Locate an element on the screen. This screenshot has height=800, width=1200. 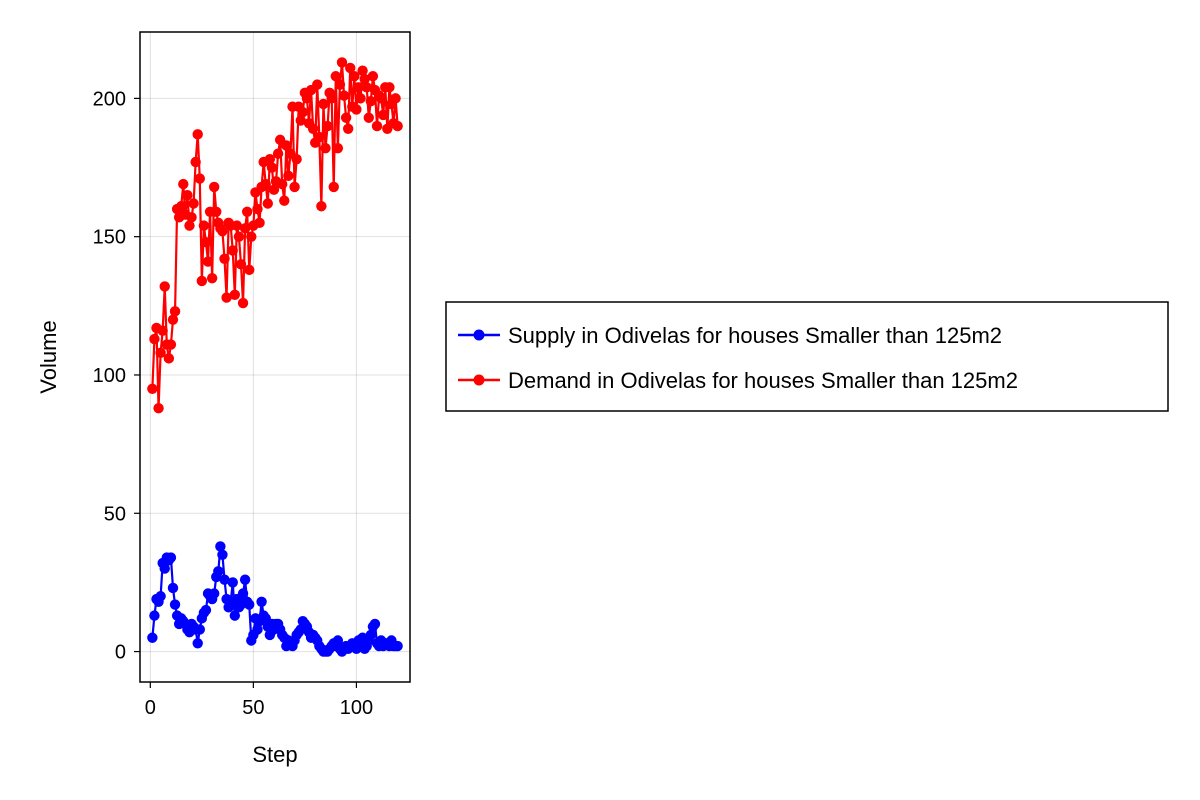
x-axis-title: Step is located at coordinates (274, 754).